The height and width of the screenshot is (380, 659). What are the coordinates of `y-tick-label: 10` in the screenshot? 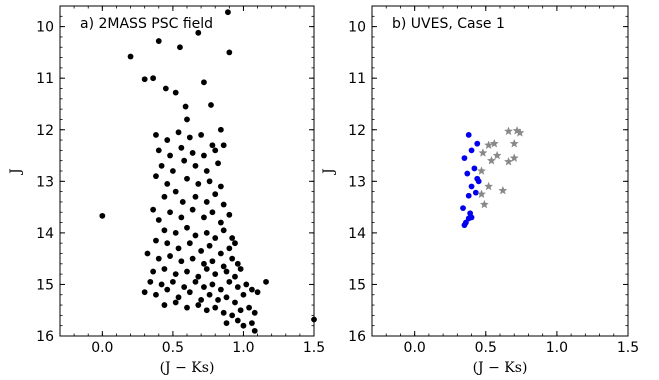 It's located at (45, 28).